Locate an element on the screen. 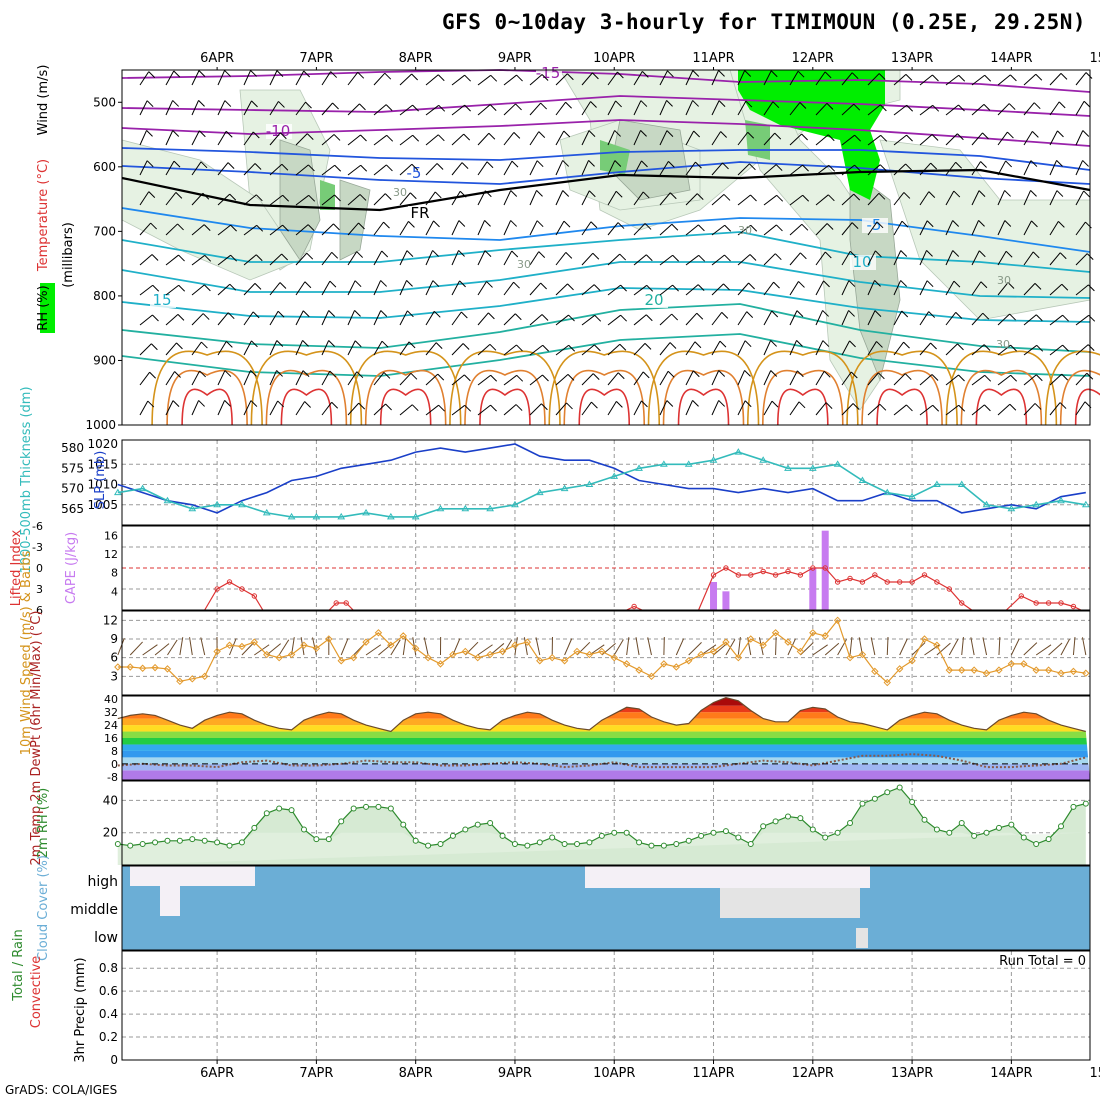 This screenshot has width=1100, height=1100. label-part: 1000-500mb Thickness (dm) is located at coordinates (26, 479).